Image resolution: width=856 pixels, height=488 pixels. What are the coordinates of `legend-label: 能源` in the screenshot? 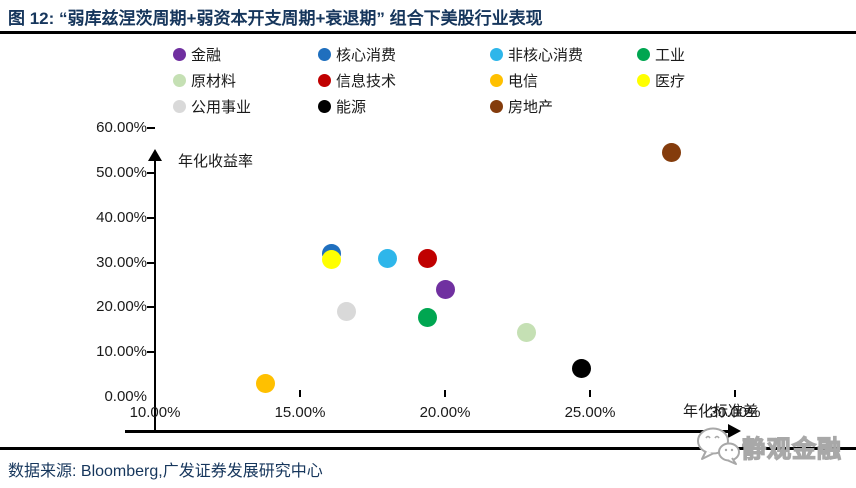 It's located at (351, 107).